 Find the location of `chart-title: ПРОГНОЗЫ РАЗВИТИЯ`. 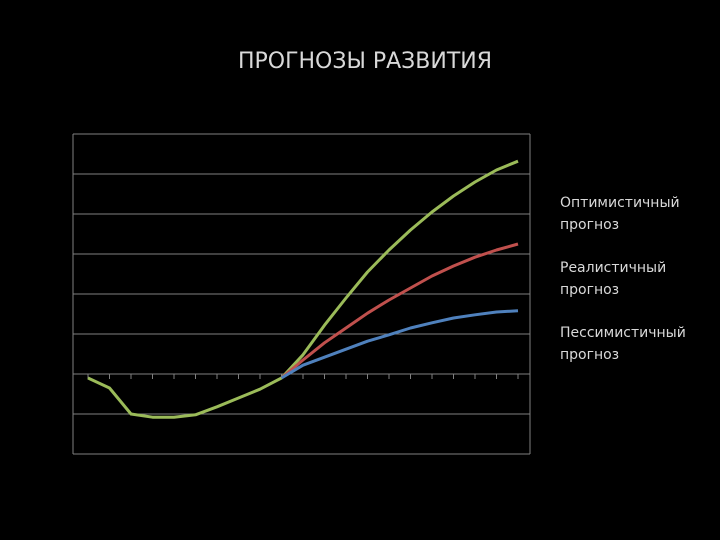

chart-title: ПРОГНОЗЫ РАЗВИТИЯ is located at coordinates (365, 61).